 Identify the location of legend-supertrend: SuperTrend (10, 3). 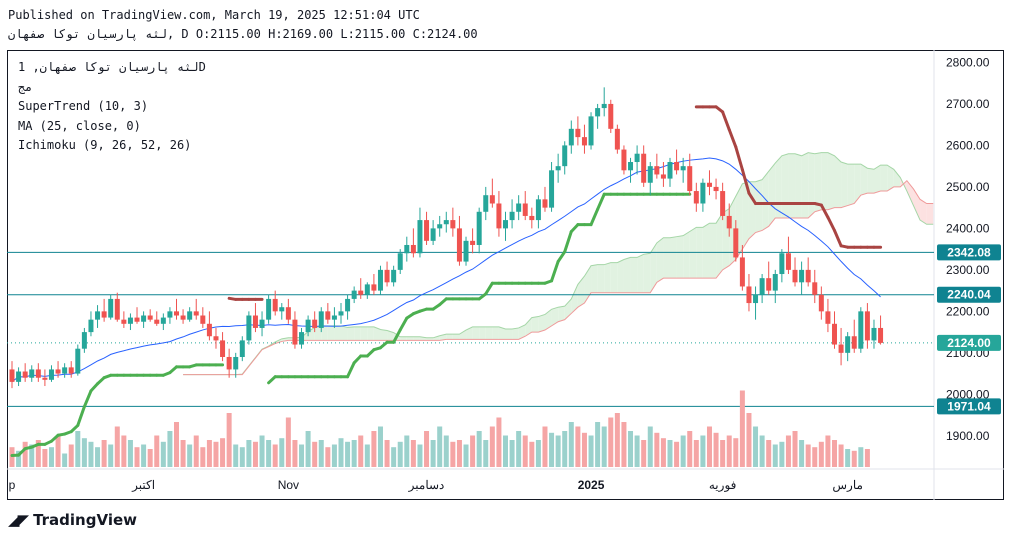
(83, 106).